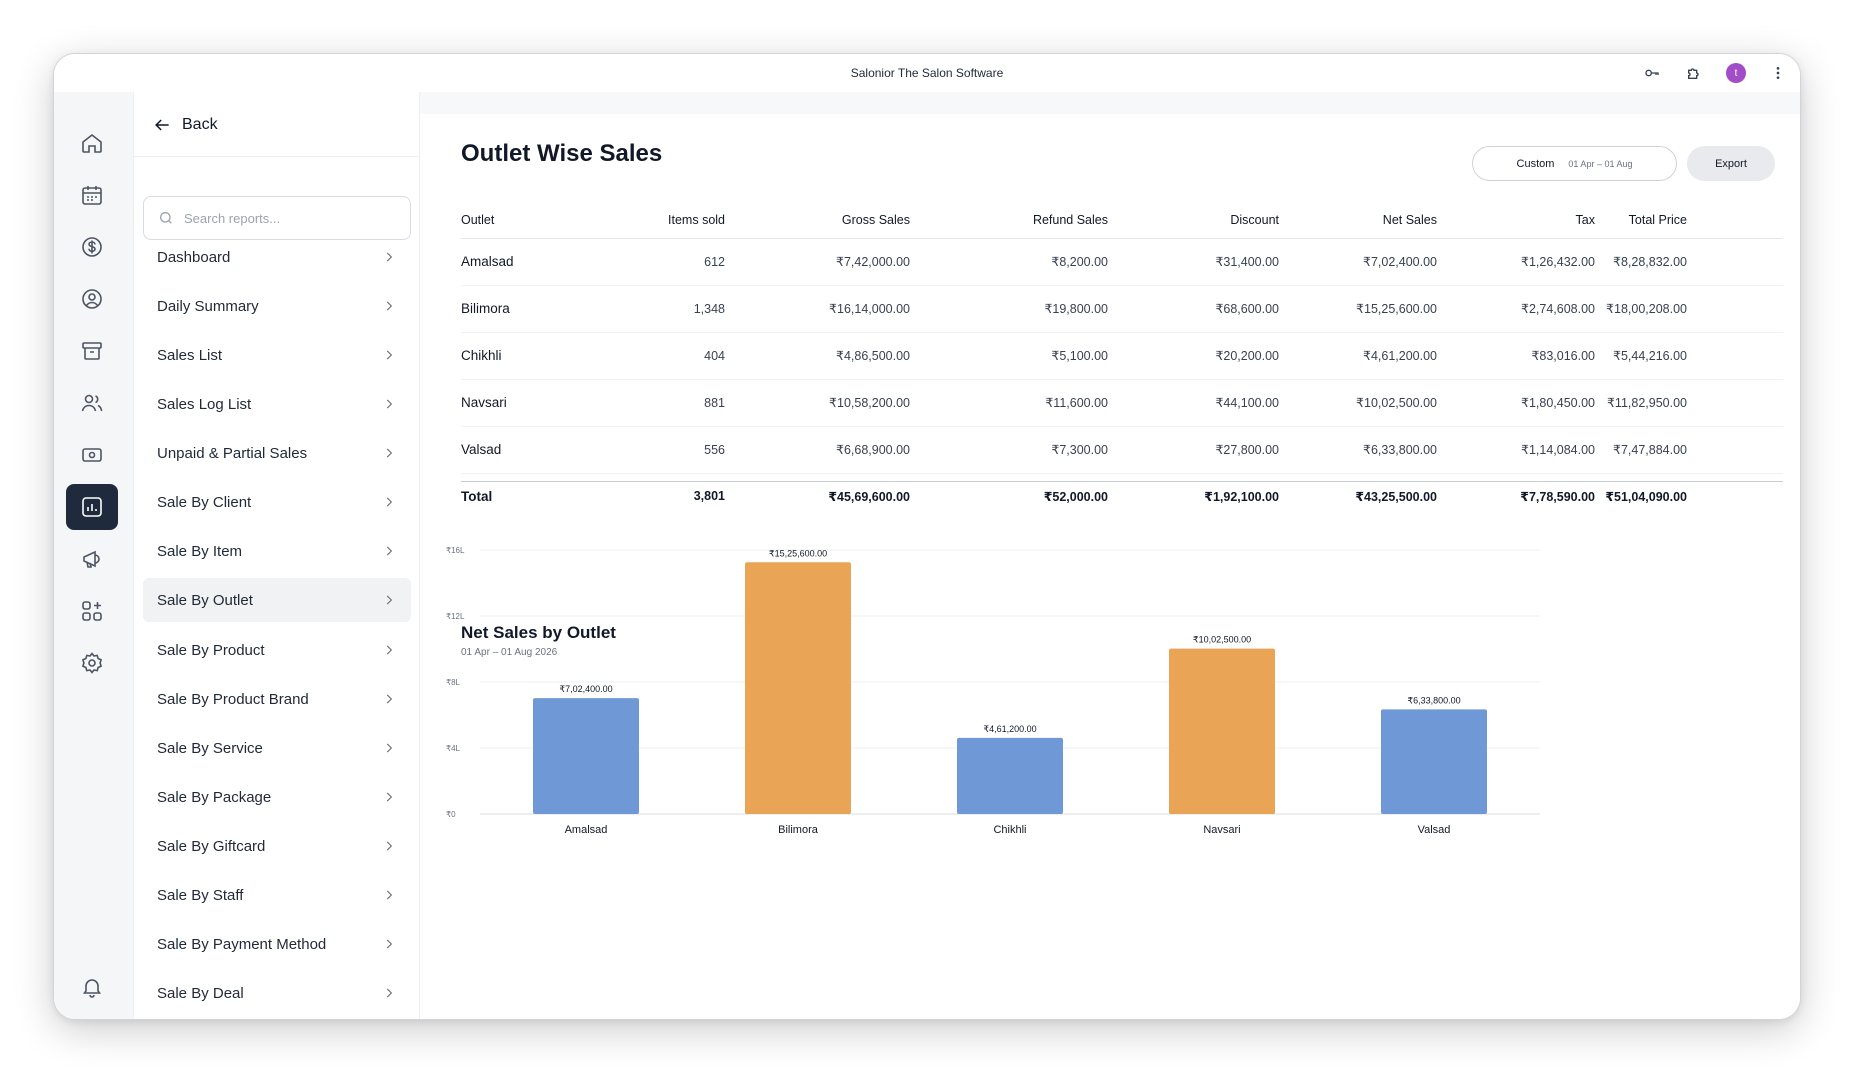 The image size is (1854, 1075). I want to click on column-header: Total Price, so click(1641, 220).